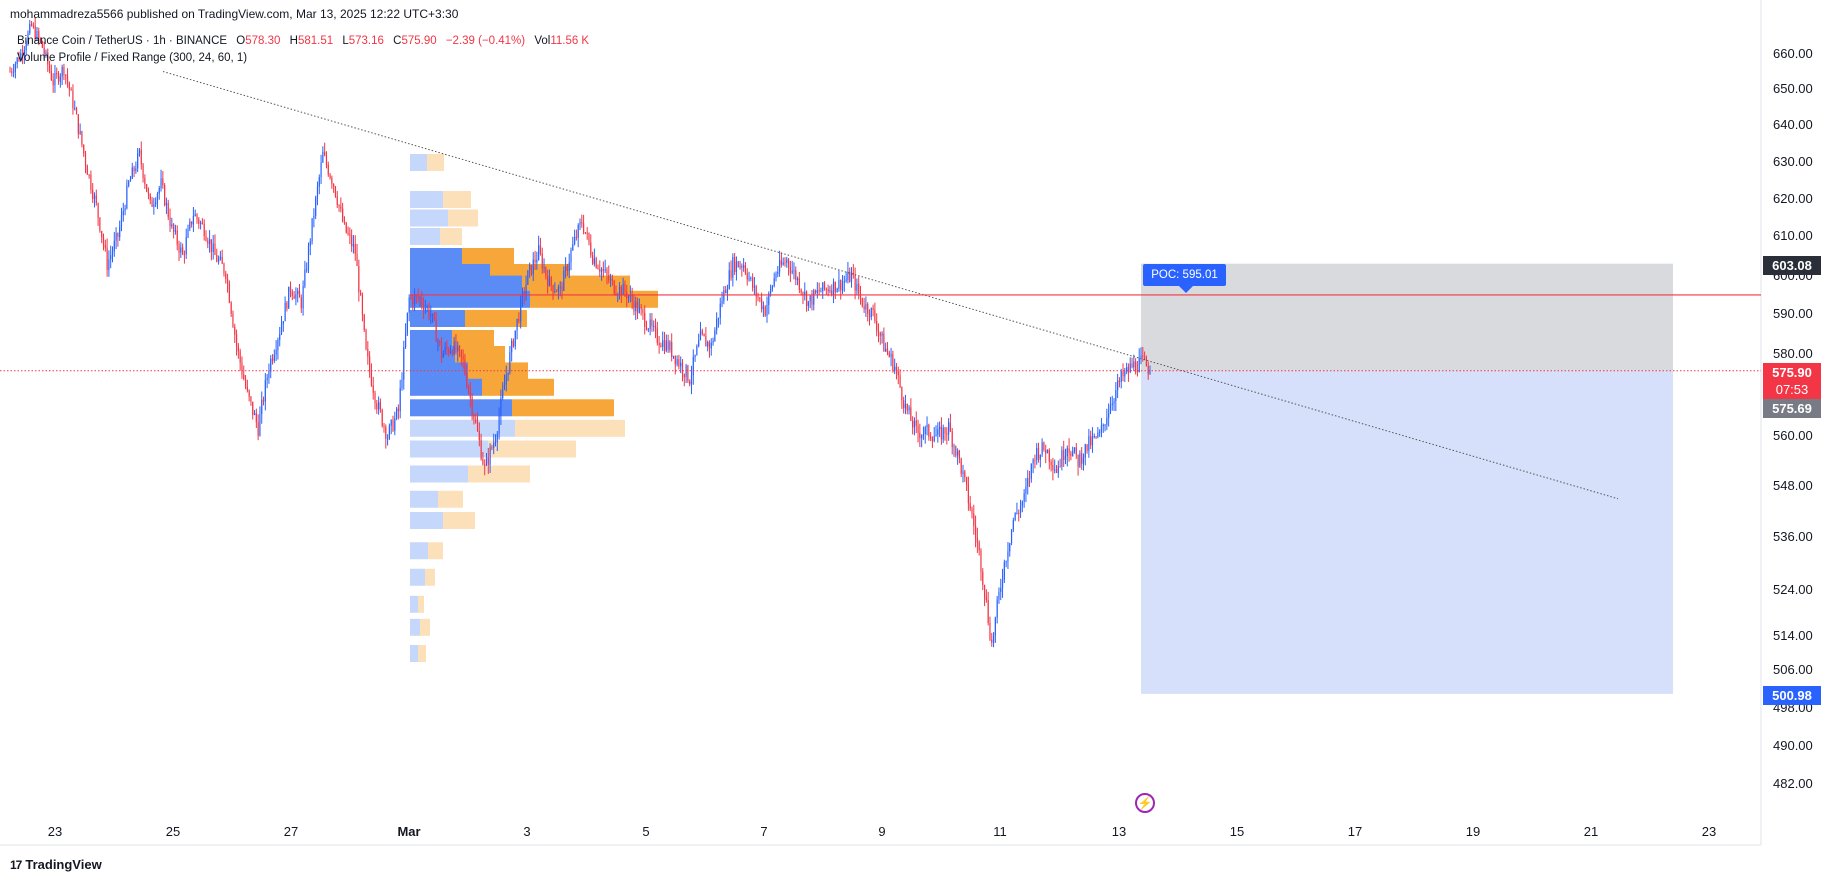  What do you see at coordinates (882, 831) in the screenshot?
I see `time-axis: 23 25 27 Mar 3 5 7 9 11 13 15 17 19 21 23` at bounding box center [882, 831].